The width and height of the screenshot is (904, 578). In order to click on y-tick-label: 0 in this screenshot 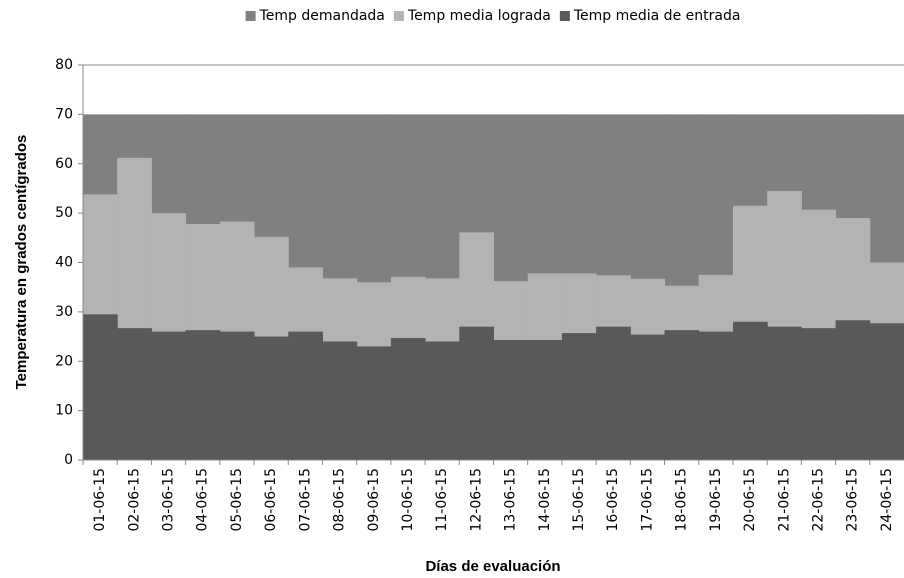, I will do `click(68, 460)`.